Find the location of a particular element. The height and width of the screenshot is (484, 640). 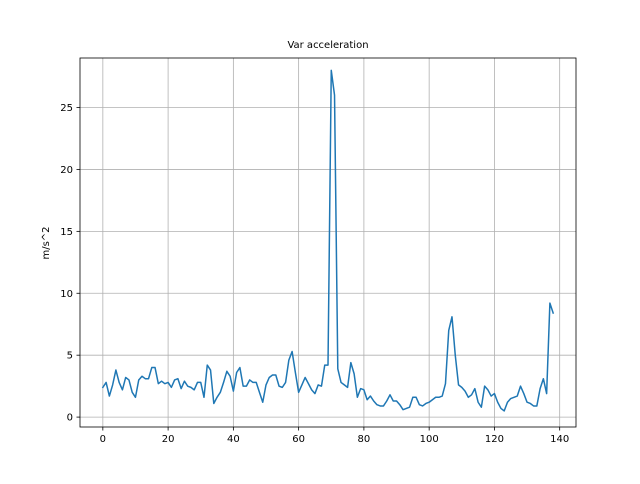

x-tick-label-40: 40 is located at coordinates (233, 439).